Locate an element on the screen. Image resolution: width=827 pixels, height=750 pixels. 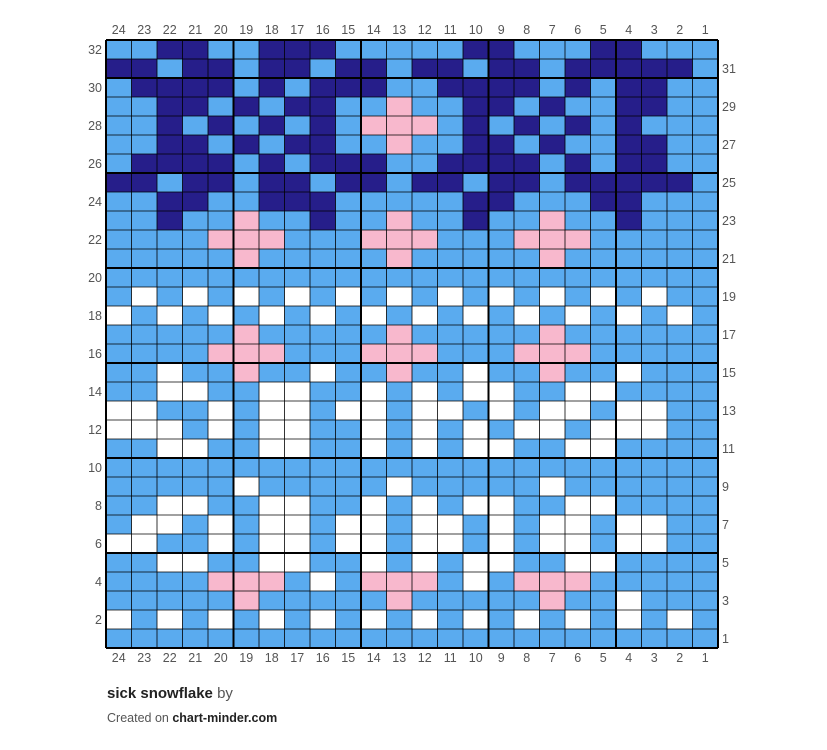
column-number: 7 is located at coordinates (552, 30).